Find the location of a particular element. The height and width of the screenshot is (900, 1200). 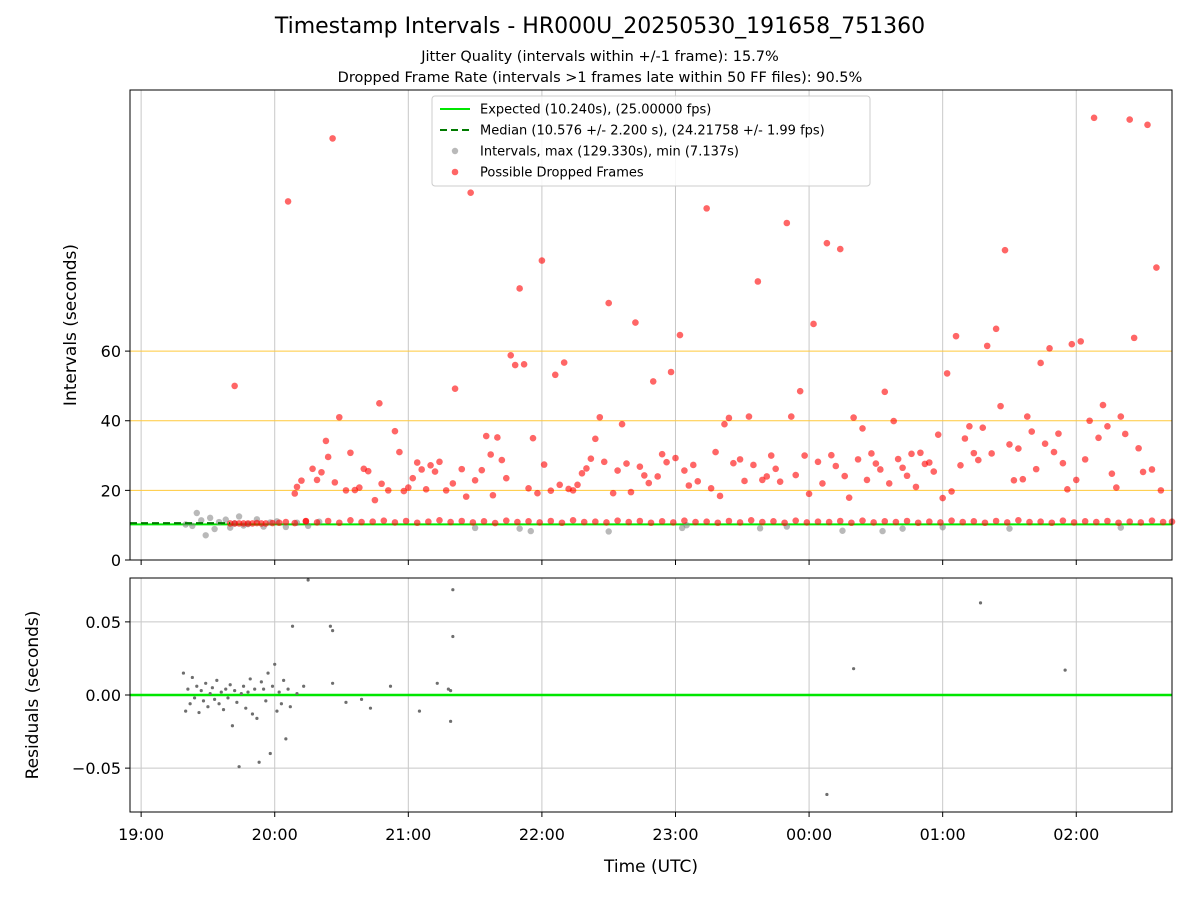

legend-box is located at coordinates (651, 141).